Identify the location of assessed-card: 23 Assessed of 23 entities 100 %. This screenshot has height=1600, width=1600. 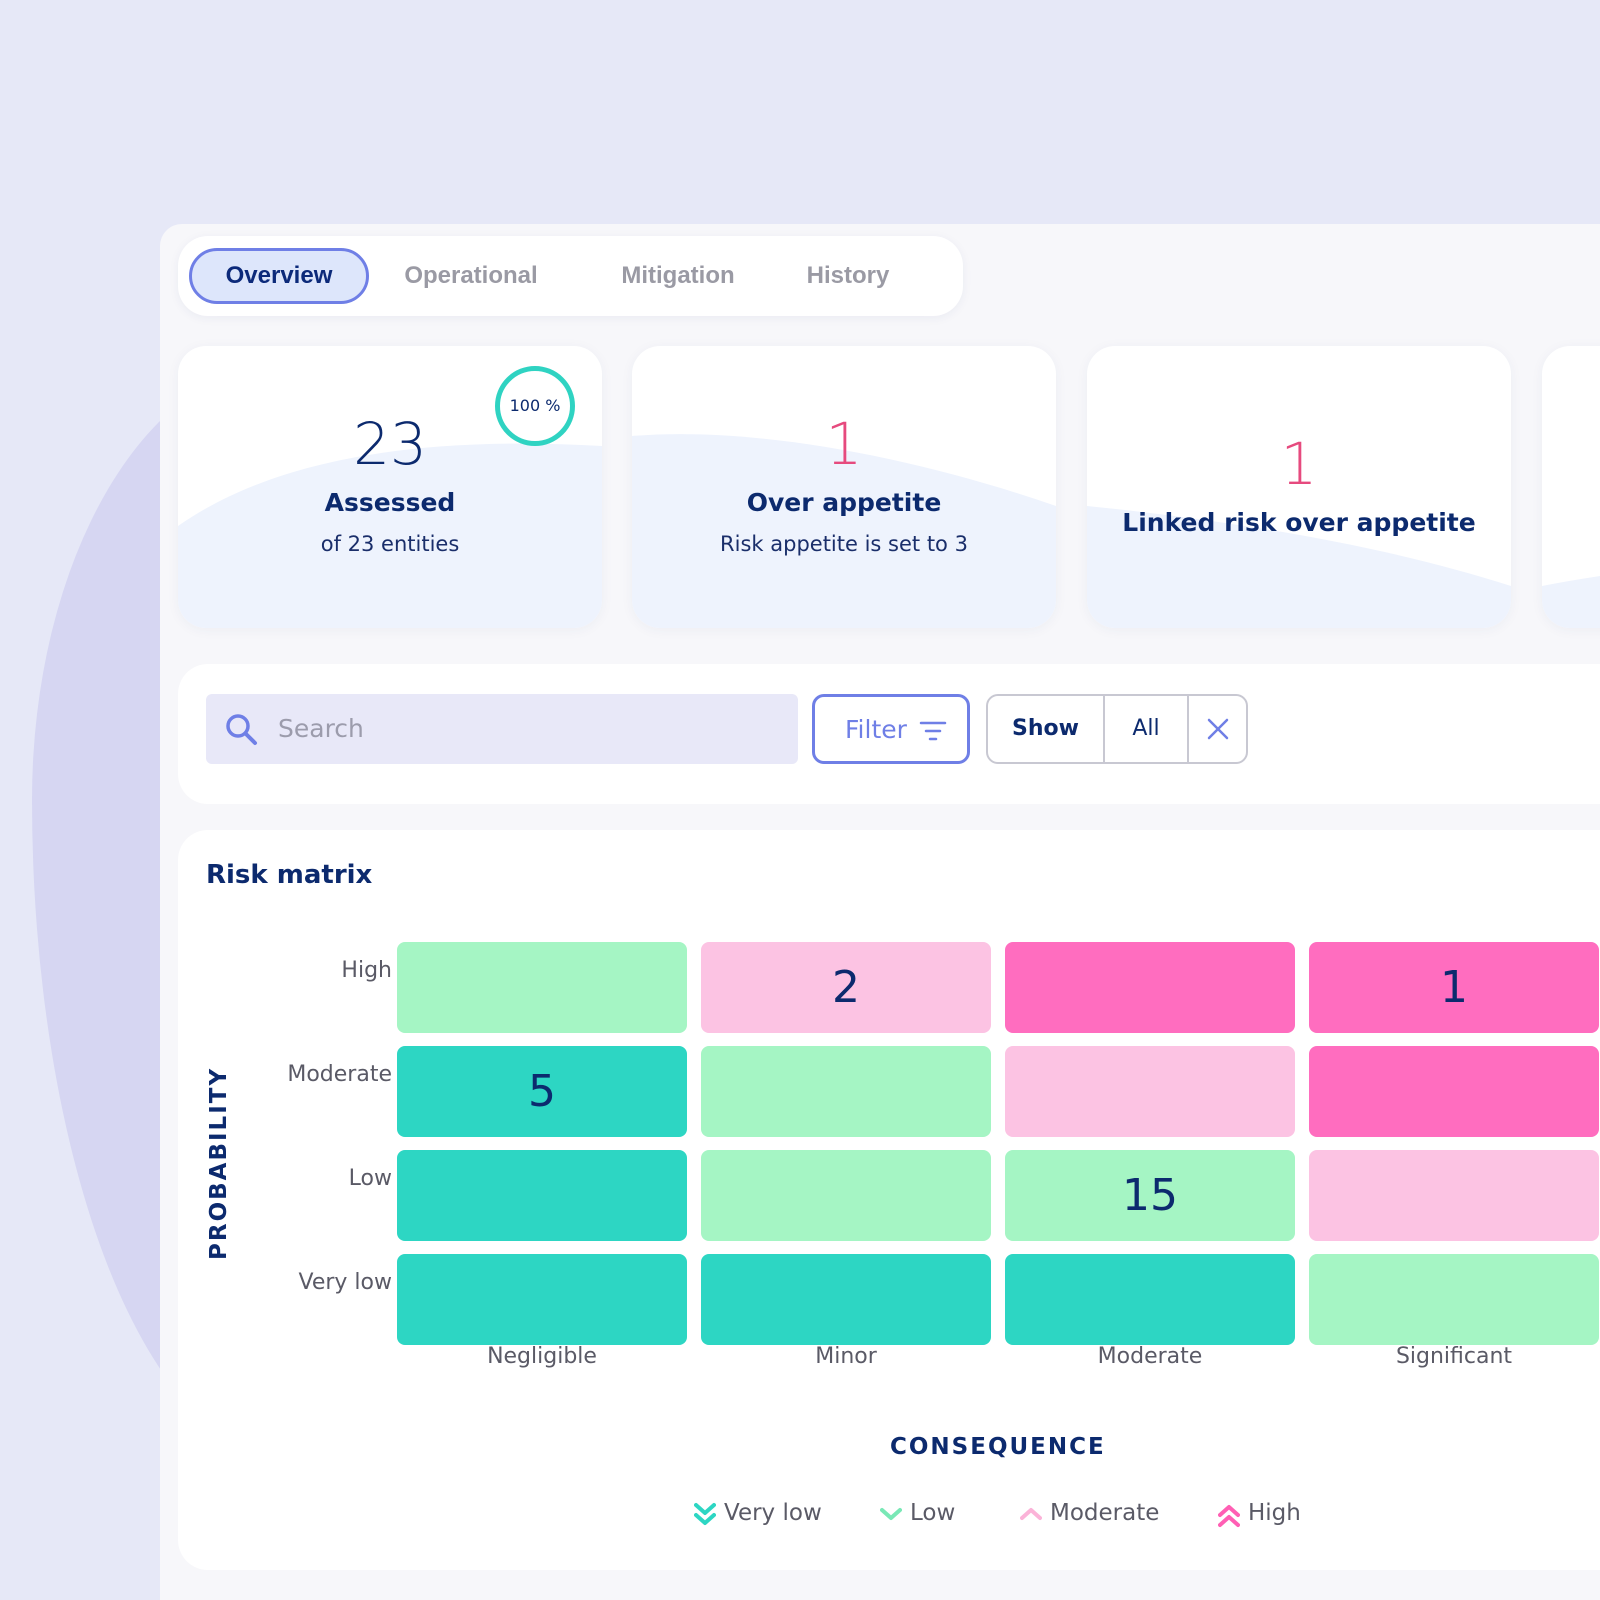
(390, 487).